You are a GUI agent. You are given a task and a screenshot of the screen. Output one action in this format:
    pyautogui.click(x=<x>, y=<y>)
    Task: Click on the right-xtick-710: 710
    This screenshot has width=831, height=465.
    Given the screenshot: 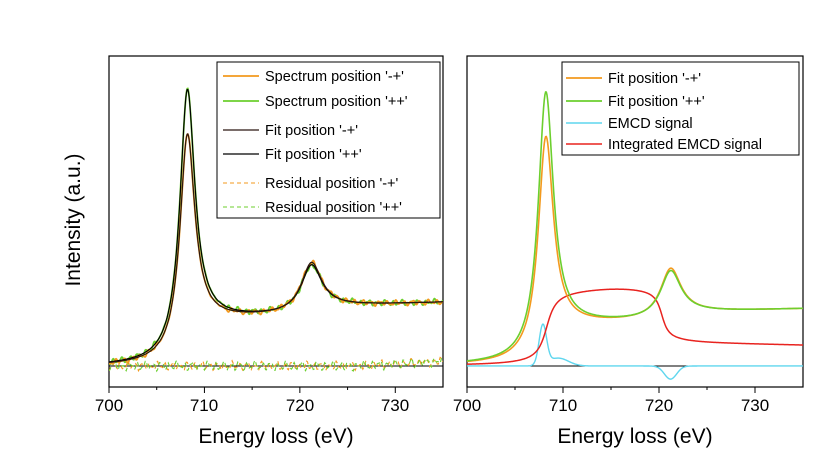 What is the action you would take?
    pyautogui.click(x=563, y=405)
    